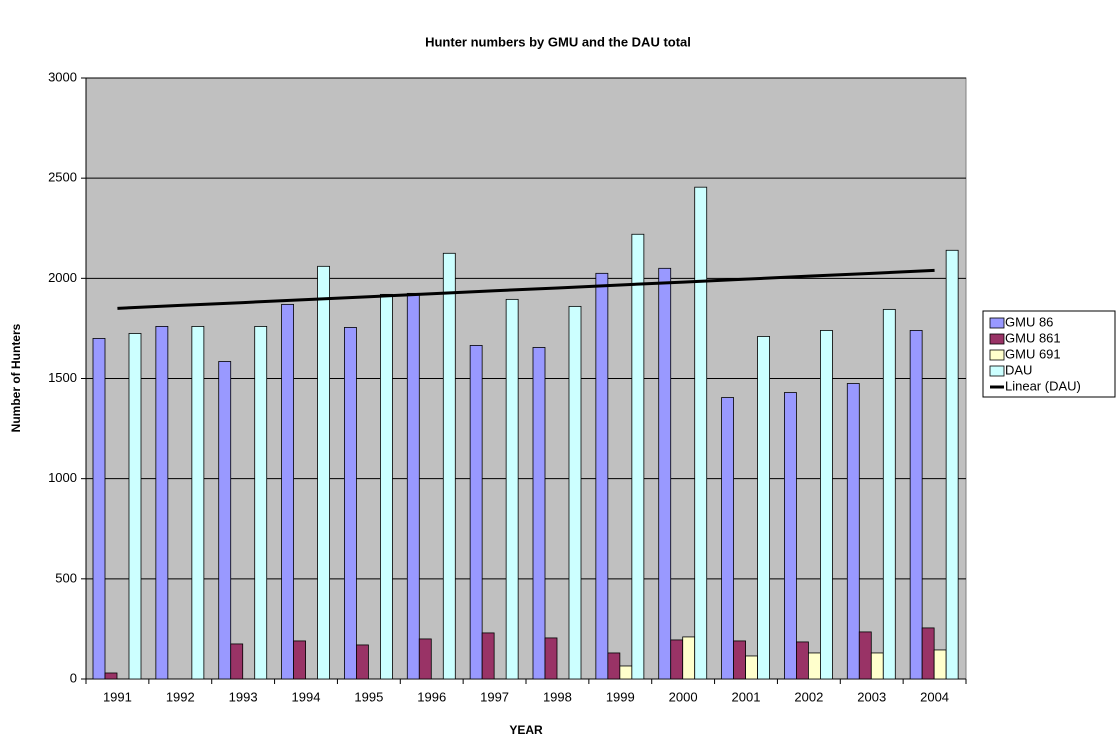 This screenshot has width=1117, height=742. Describe the element at coordinates (1018, 369) in the screenshot. I see `legend-label: DAU` at that location.